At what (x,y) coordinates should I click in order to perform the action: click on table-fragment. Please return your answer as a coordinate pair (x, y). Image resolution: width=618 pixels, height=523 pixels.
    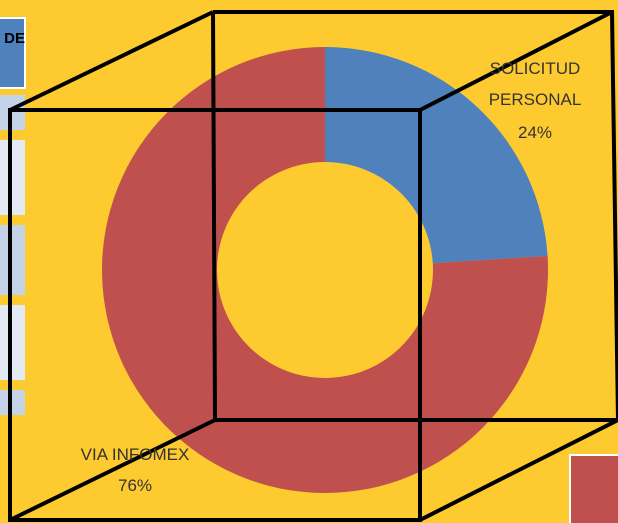
    Looking at the image, I should click on (13, 216).